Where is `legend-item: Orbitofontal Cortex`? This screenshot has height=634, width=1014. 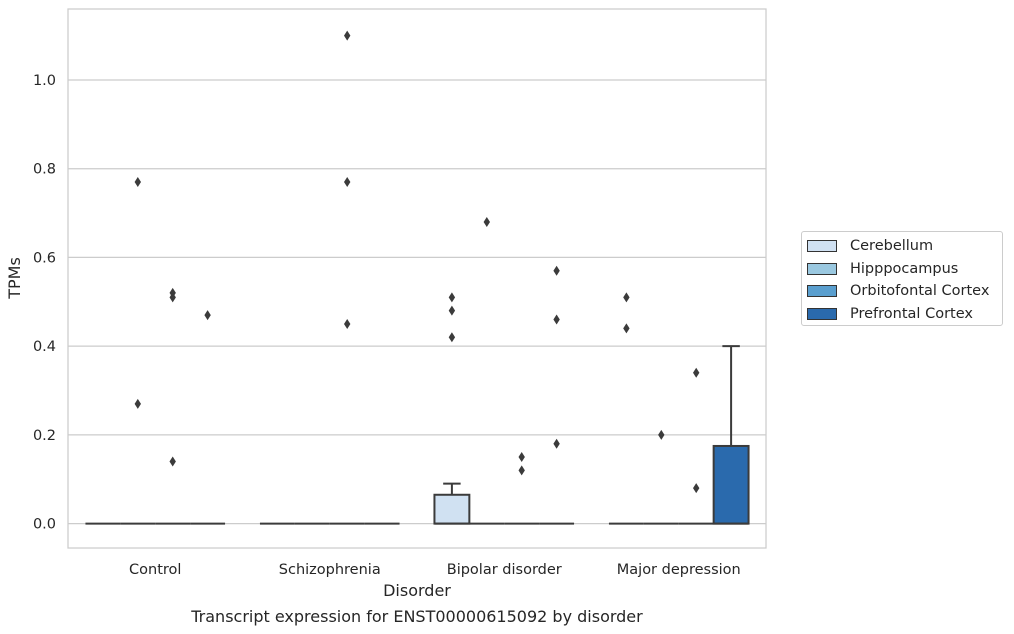 legend-item: Orbitofontal Cortex is located at coordinates (898, 291).